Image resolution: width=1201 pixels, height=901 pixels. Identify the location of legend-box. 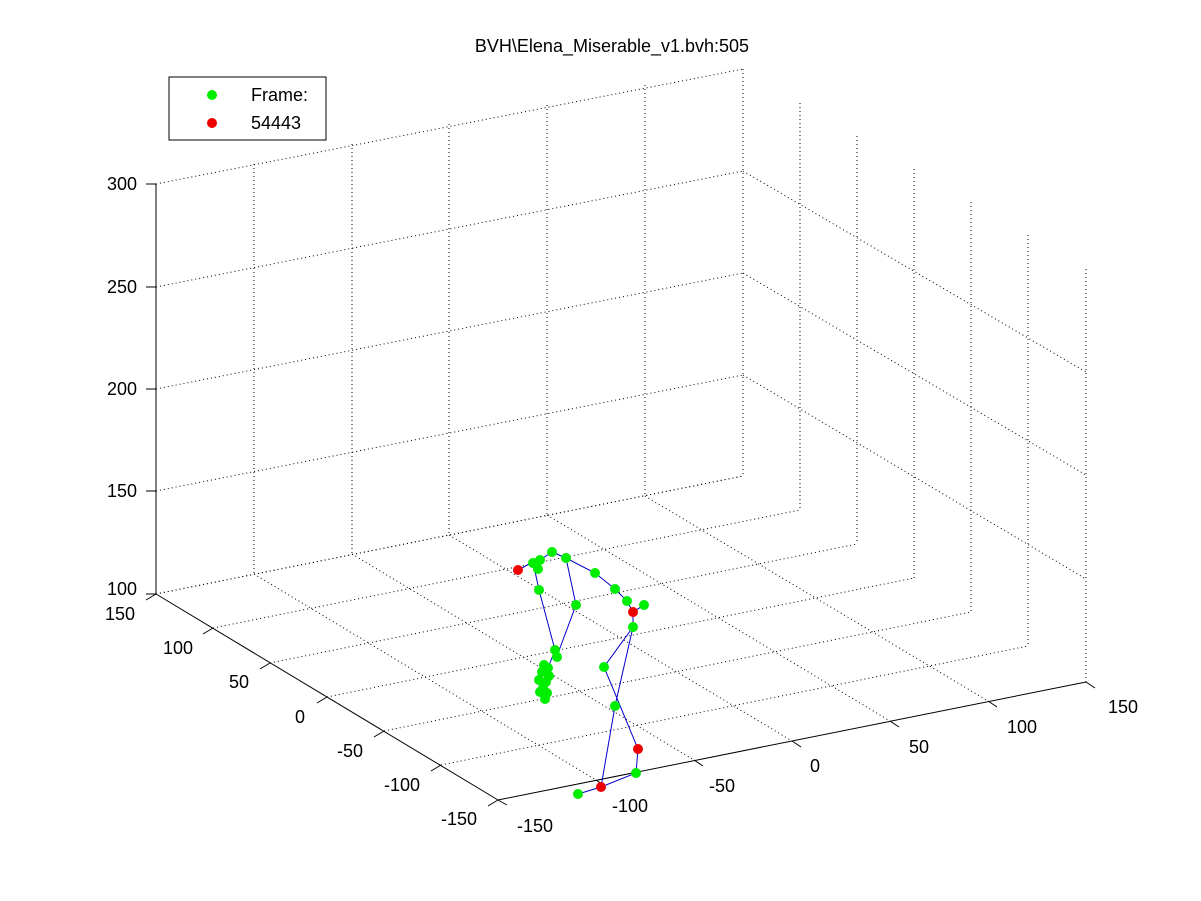
(247, 108).